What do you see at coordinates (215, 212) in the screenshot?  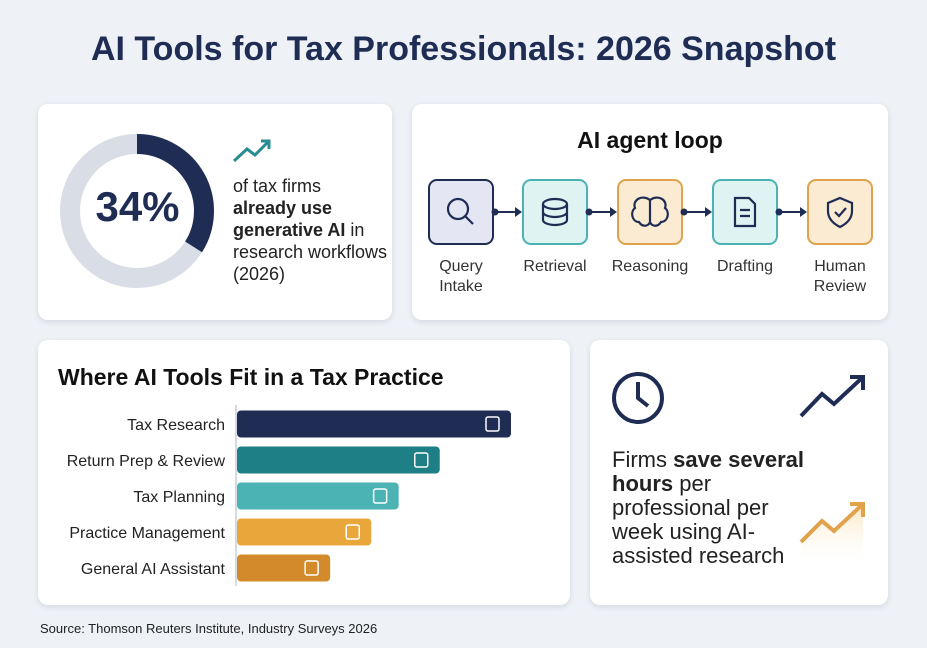 I see `stat-card` at bounding box center [215, 212].